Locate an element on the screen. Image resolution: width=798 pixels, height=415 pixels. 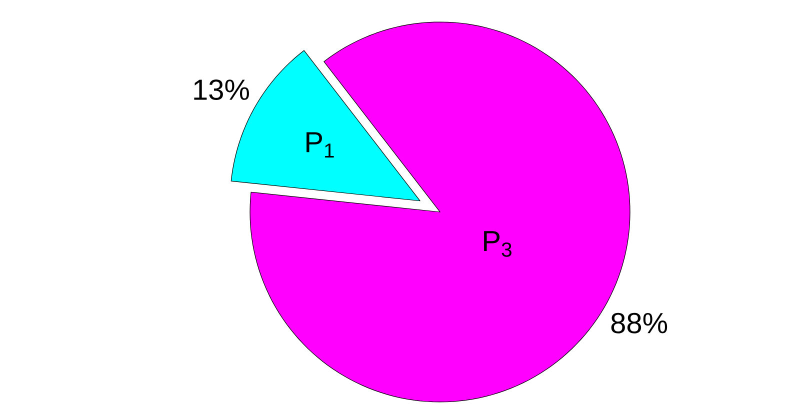
data-label: 13% is located at coordinates (221, 90).